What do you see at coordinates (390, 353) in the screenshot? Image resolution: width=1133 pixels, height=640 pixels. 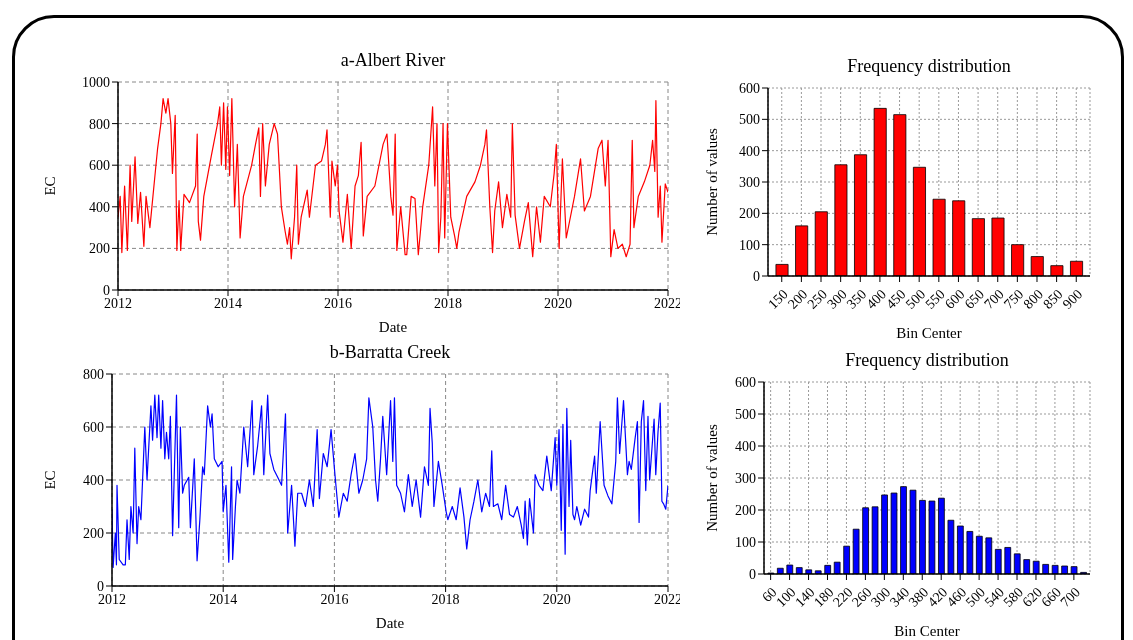 I see `chart-title: b-Barratta Creek` at bounding box center [390, 353].